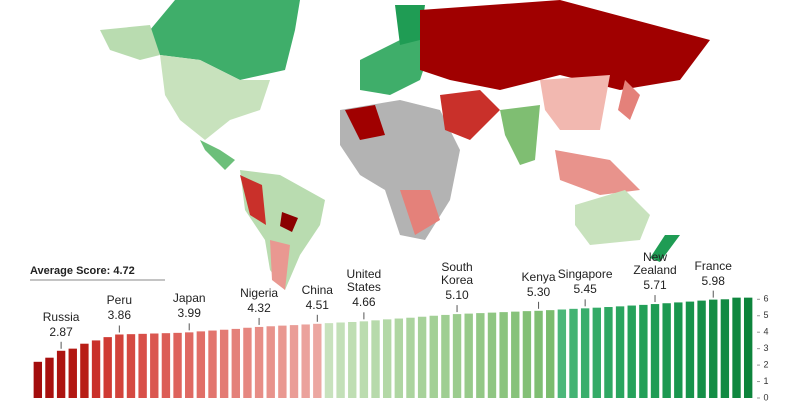 The image size is (800, 419). What do you see at coordinates (655, 264) in the screenshot?
I see `category-label: New Zealand` at bounding box center [655, 264].